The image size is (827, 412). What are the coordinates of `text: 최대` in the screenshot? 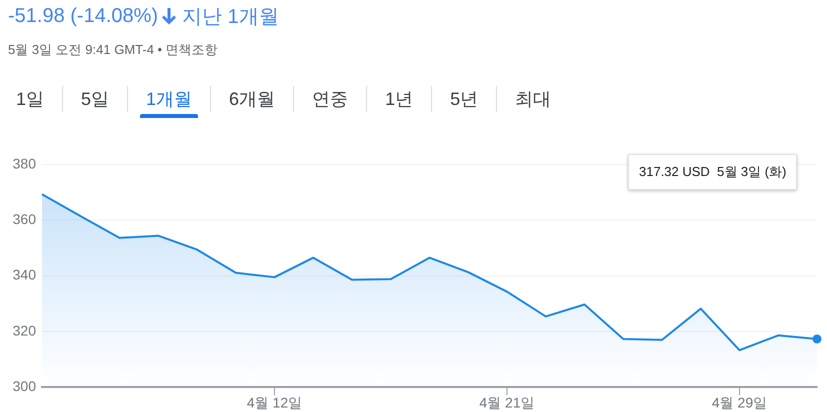 It's located at (533, 99).